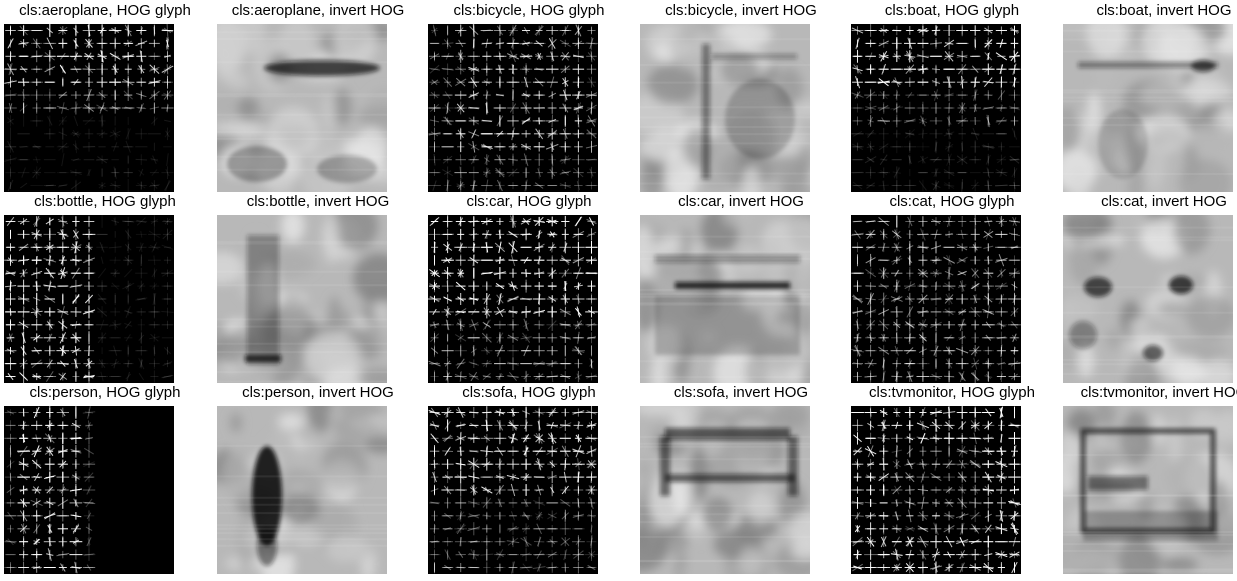 This screenshot has width=1237, height=581. What do you see at coordinates (952, 10) in the screenshot?
I see `panel-title: cls:boat, HOG glyph` at bounding box center [952, 10].